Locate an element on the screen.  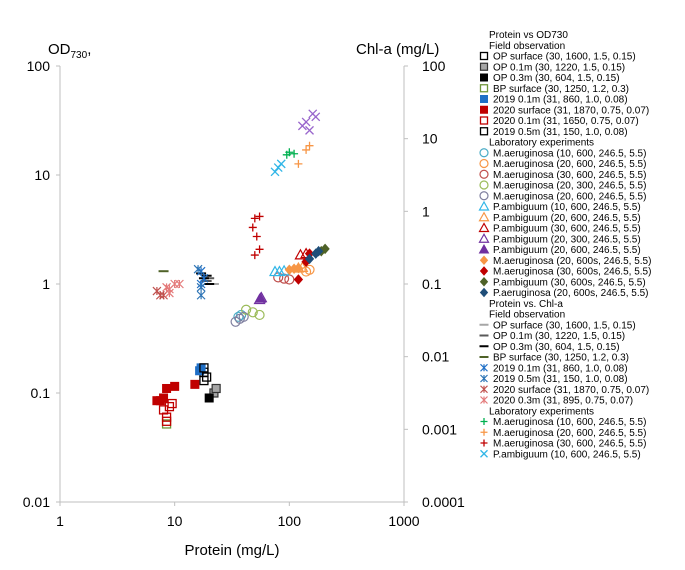
x-tick-label: 1000 is located at coordinates (403, 521).